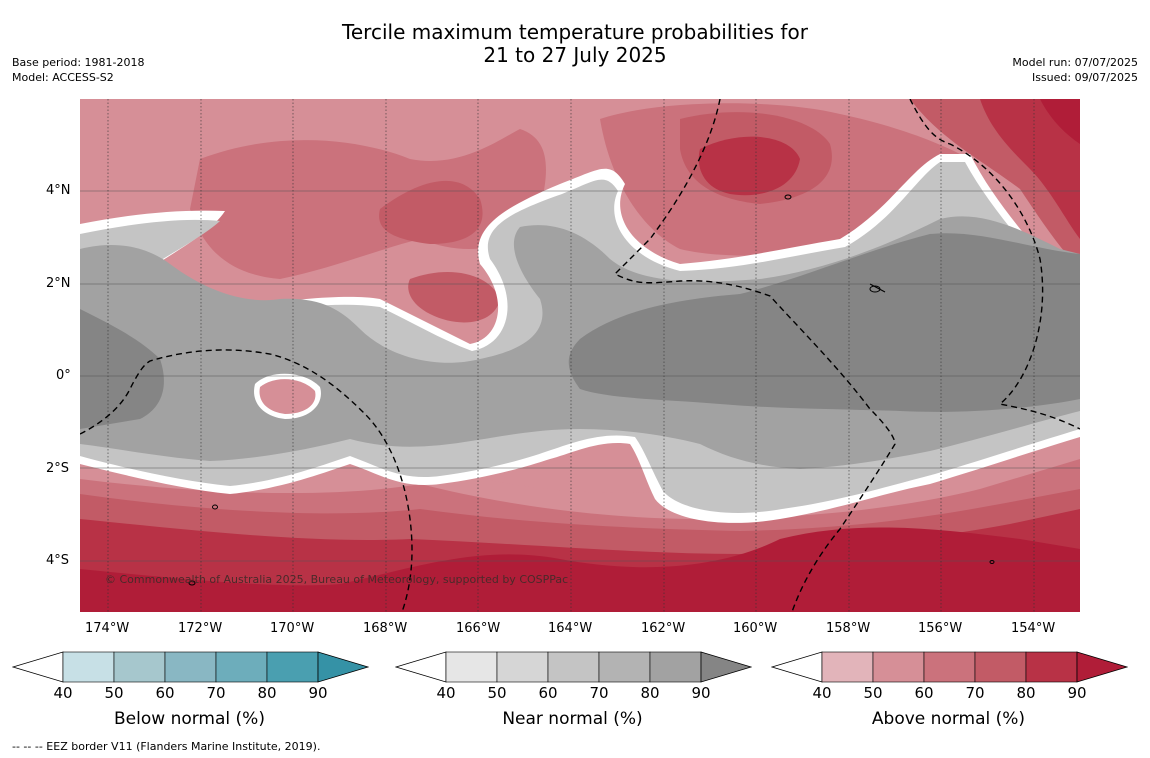  I want to click on lon-label-168w: 168°W, so click(385, 628).